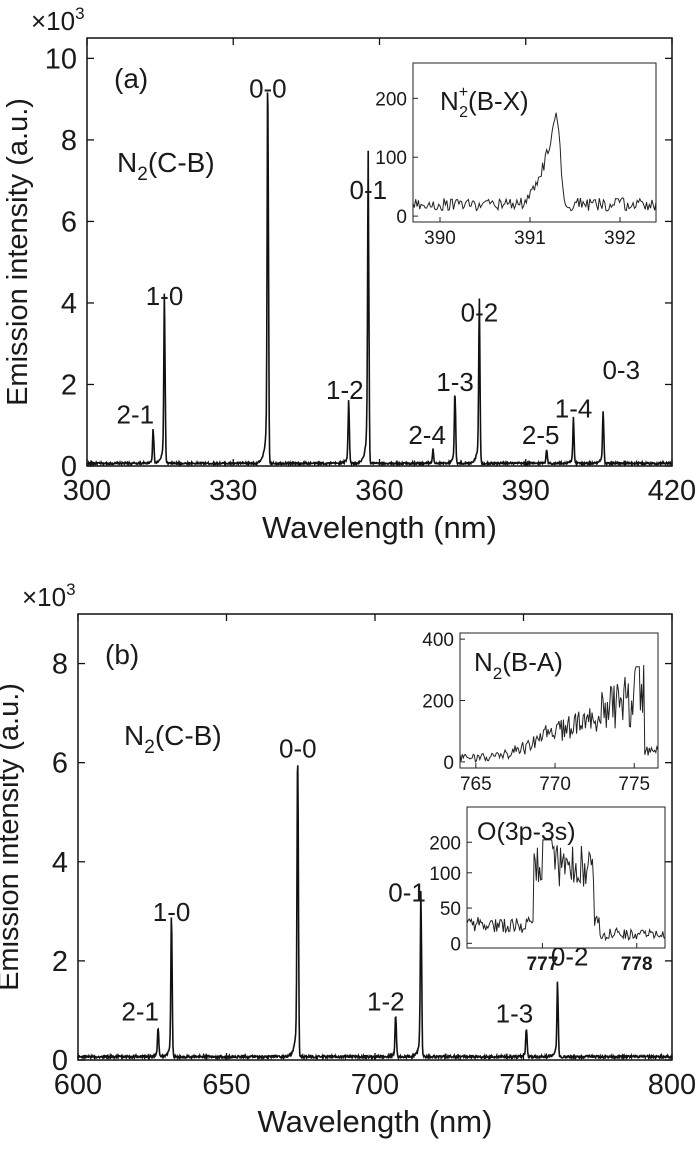 The height and width of the screenshot is (1152, 700). I want to click on inset-o-label: O(3p-3s), so click(526, 832).